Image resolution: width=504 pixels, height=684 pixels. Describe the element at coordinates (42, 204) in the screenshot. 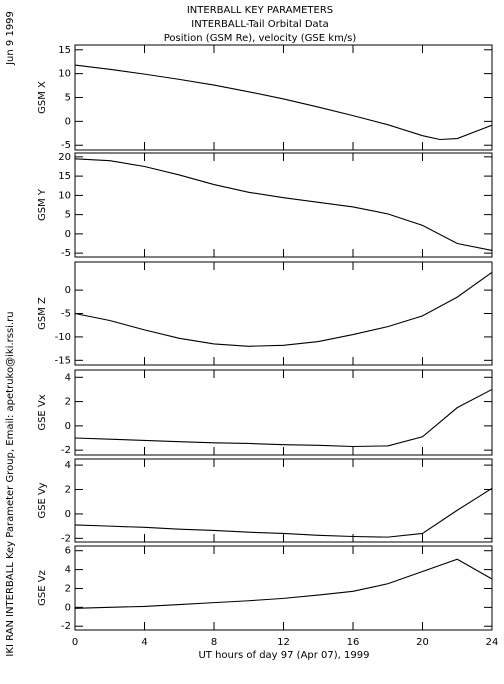

I see `y-axis-label: GSM Y` at that location.